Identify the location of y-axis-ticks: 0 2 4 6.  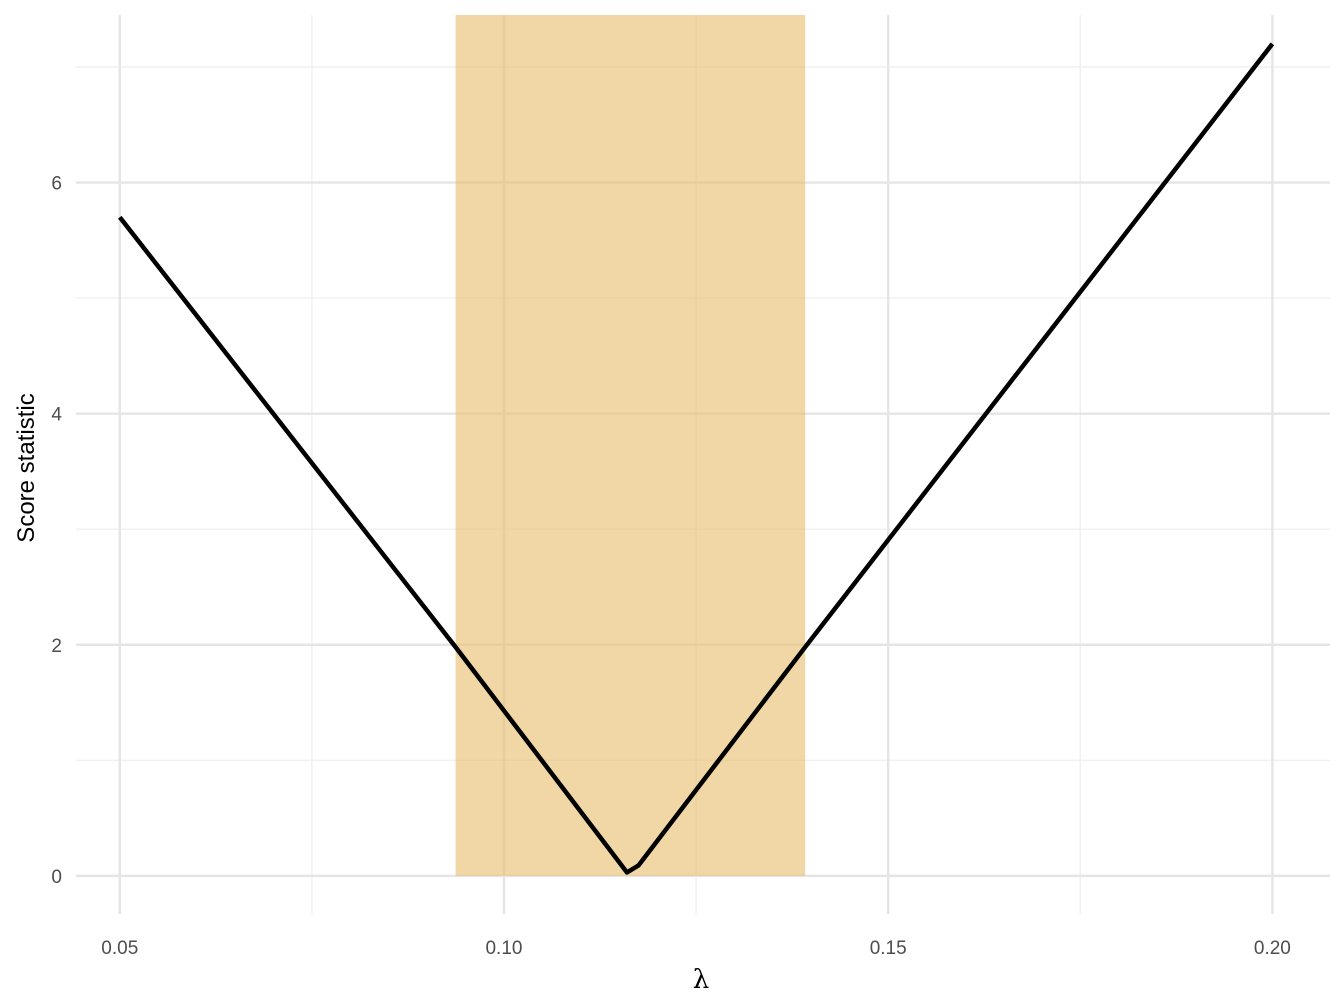
(56, 531).